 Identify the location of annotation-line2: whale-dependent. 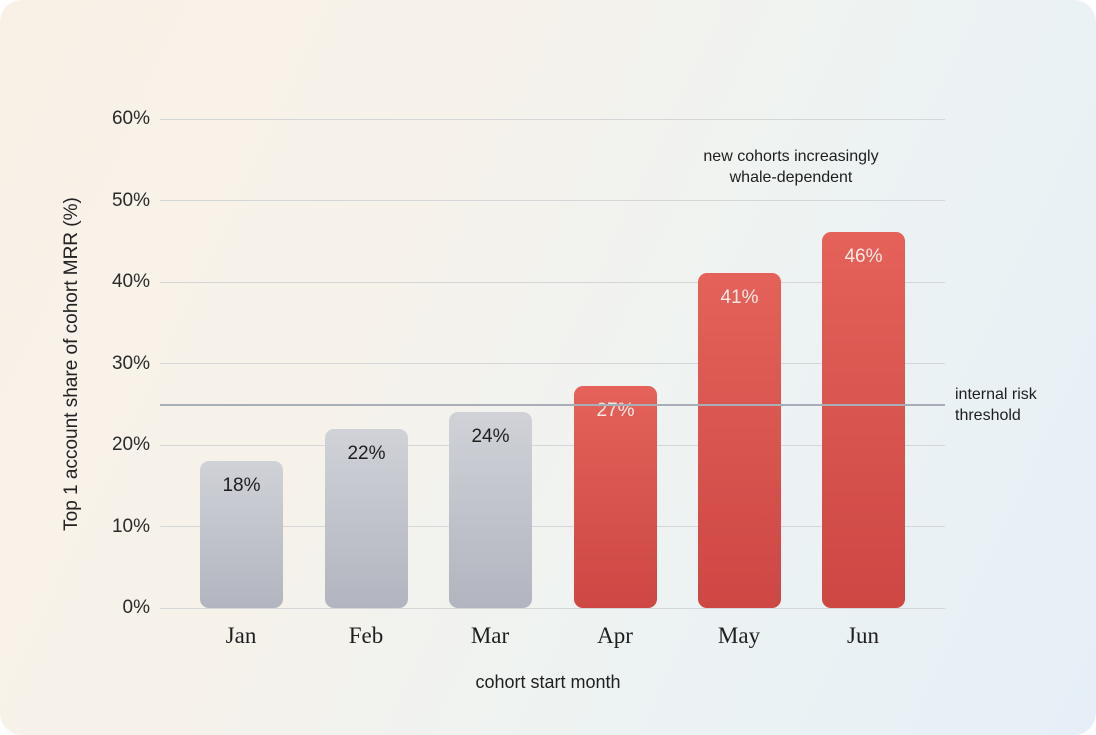
(791, 177).